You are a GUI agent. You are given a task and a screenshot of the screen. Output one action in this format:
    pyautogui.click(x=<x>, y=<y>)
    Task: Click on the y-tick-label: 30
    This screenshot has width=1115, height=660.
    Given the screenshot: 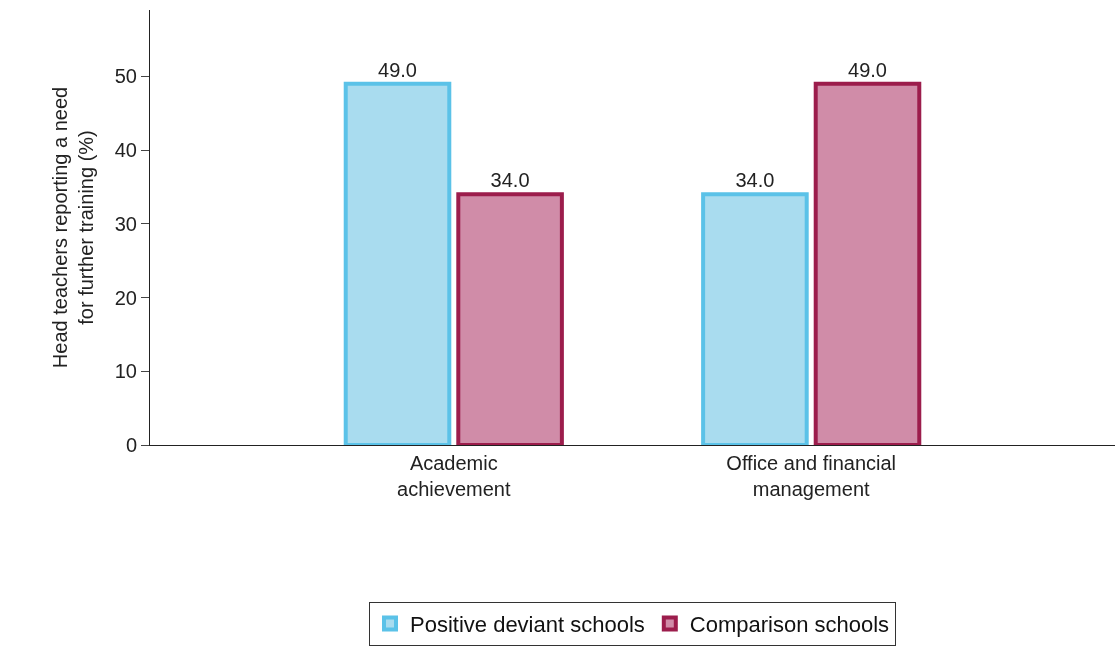 What is the action you would take?
    pyautogui.click(x=125, y=223)
    